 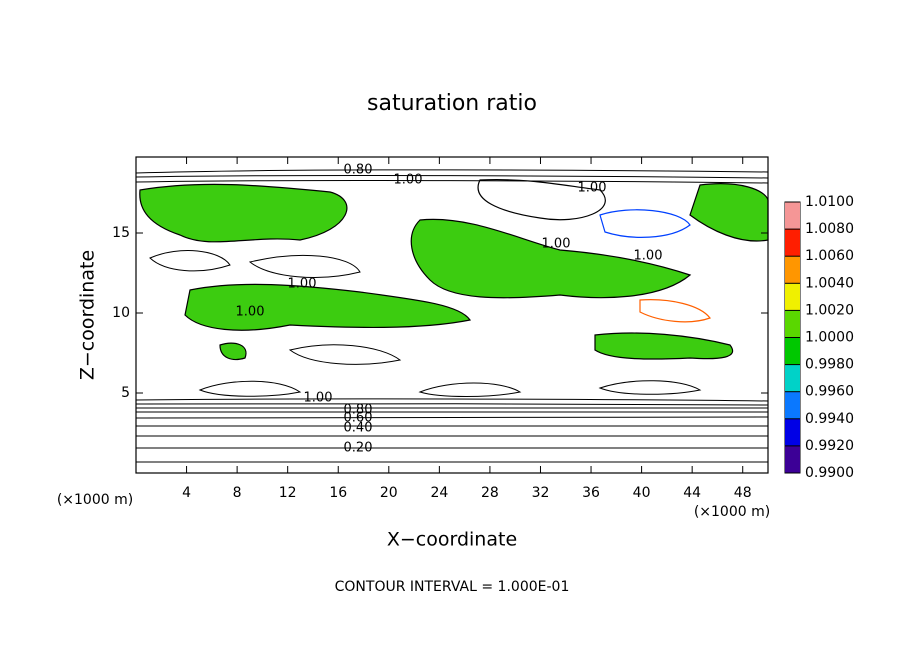 What do you see at coordinates (121, 313) in the screenshot?
I see `y-tick-label: 10` at bounding box center [121, 313].